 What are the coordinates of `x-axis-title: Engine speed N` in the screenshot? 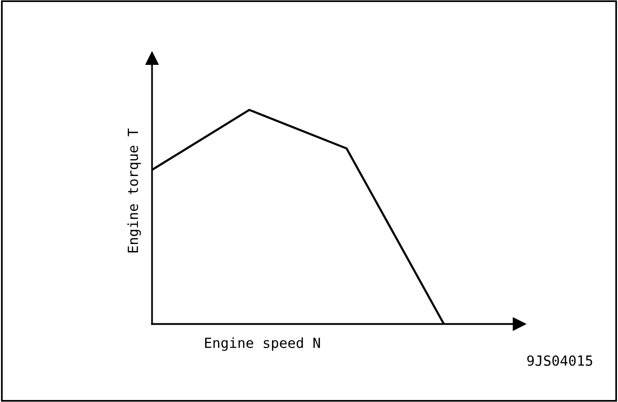 It's located at (262, 344).